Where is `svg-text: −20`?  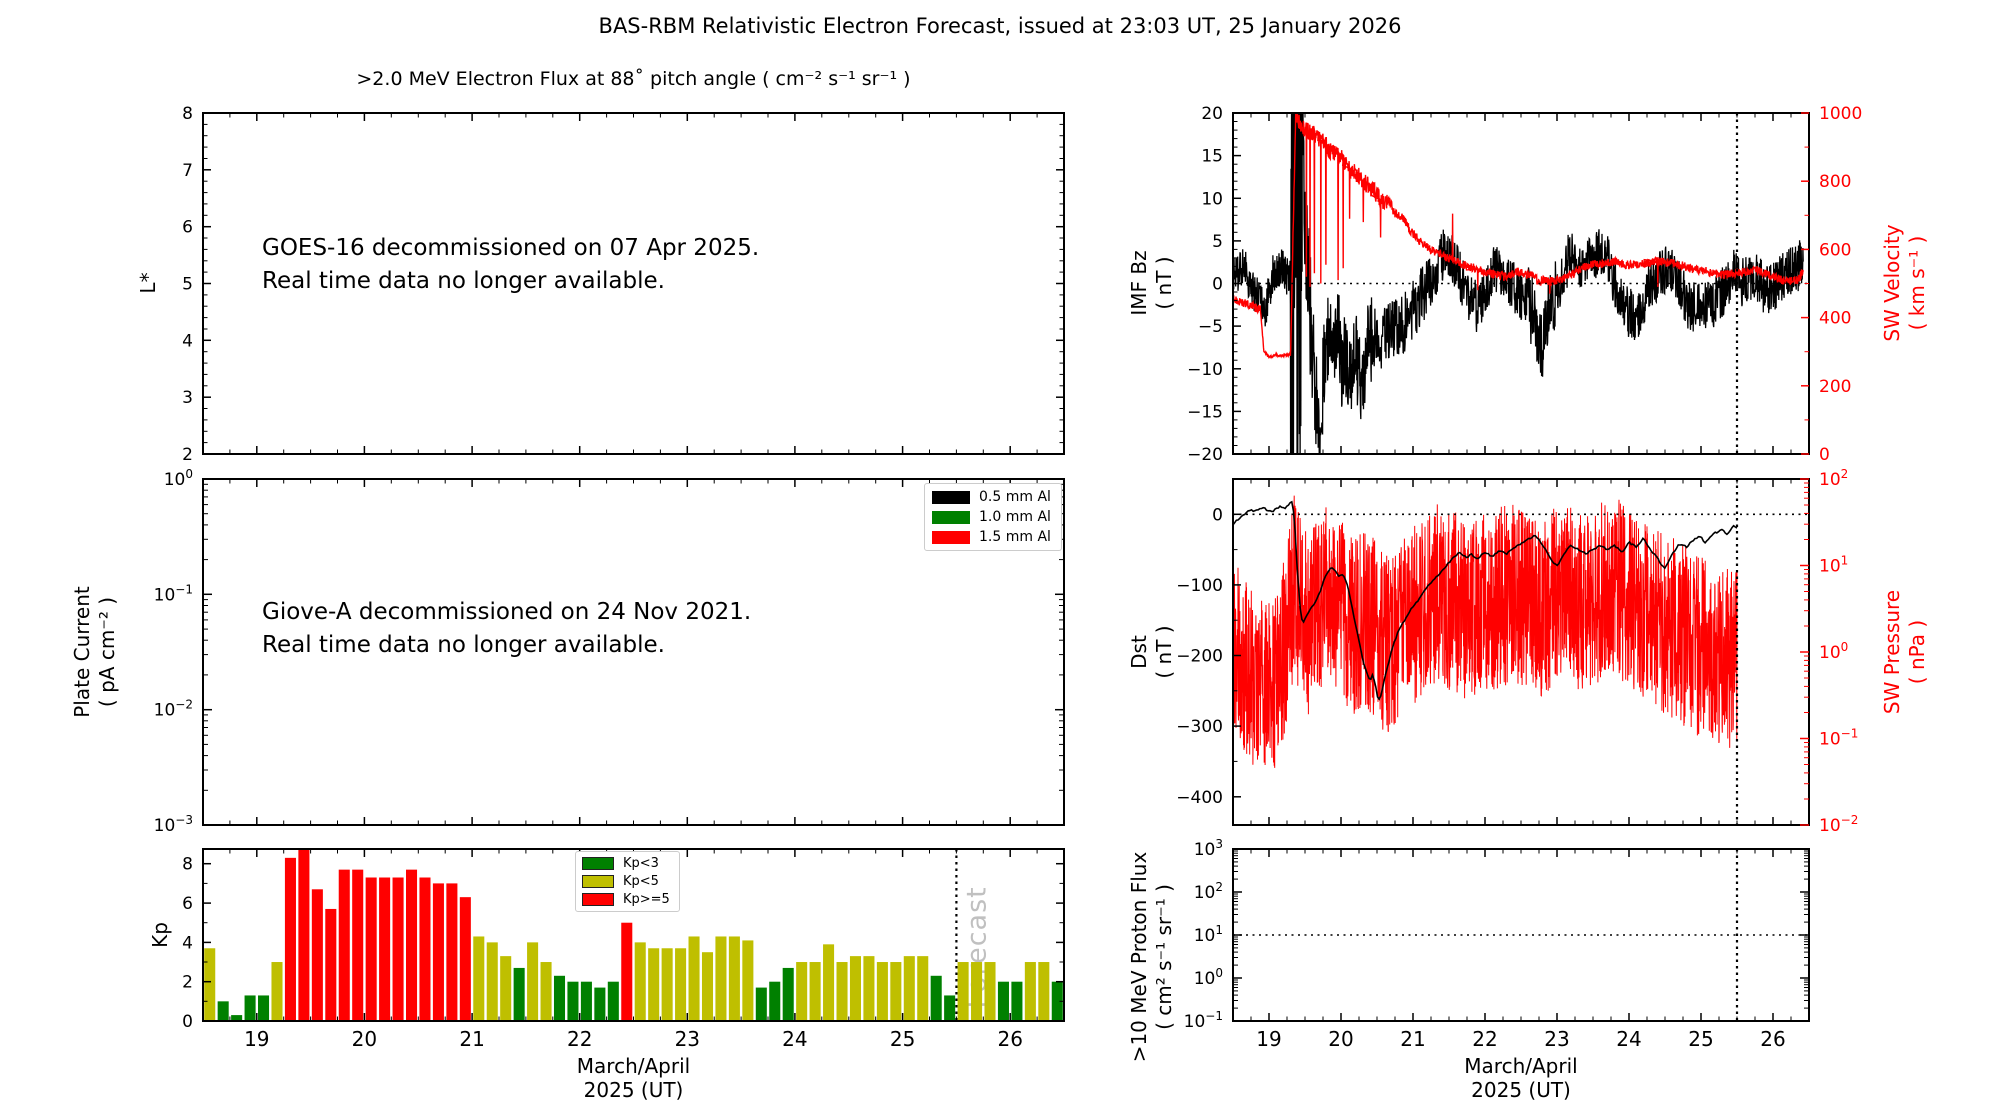 svg-text: −20 is located at coordinates (1205, 455).